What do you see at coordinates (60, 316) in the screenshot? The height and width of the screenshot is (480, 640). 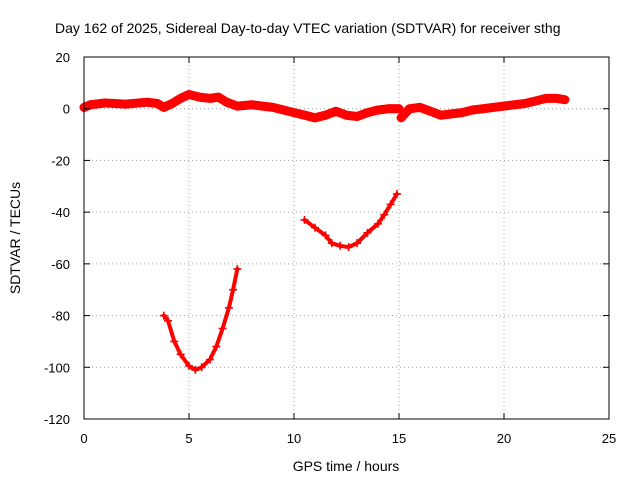 I see `y-tick-label: -80` at bounding box center [60, 316].